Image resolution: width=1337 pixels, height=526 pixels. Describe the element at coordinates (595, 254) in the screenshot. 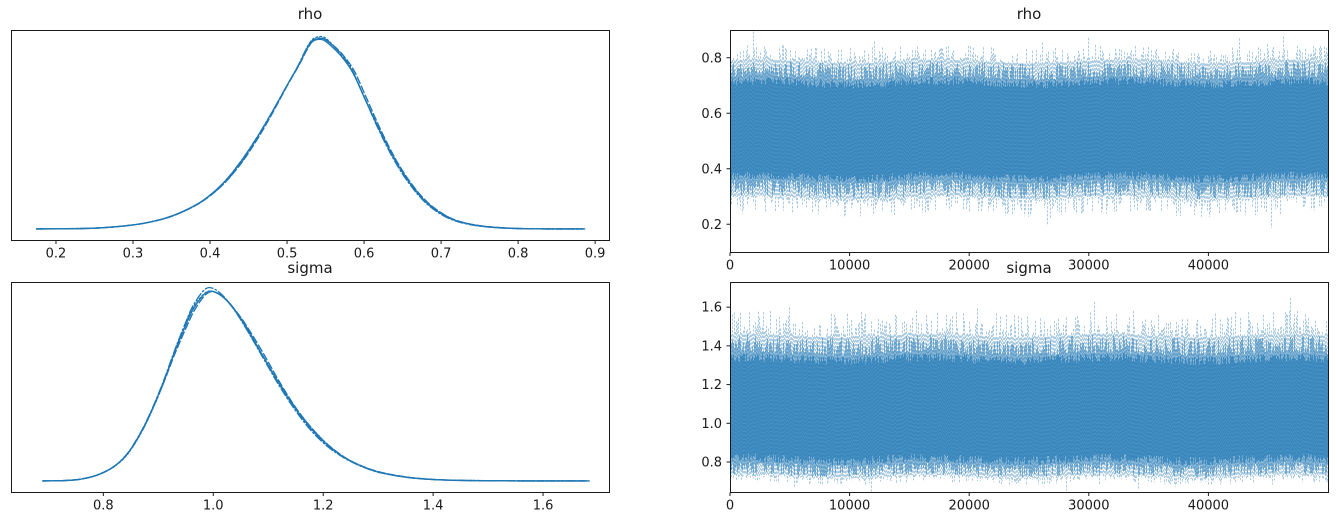

I see `x-tick-label: 0.9` at that location.